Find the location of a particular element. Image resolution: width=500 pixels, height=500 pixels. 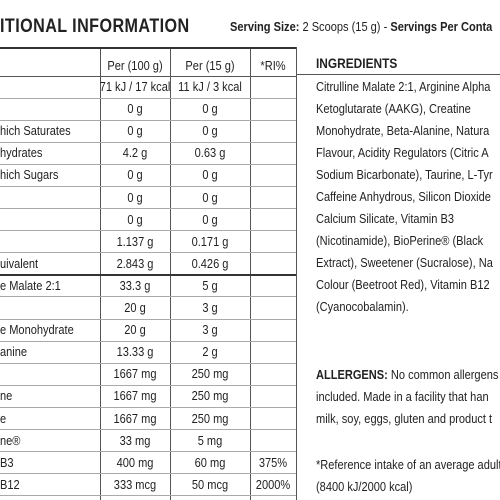

row-label: B12 is located at coordinates (10, 484).